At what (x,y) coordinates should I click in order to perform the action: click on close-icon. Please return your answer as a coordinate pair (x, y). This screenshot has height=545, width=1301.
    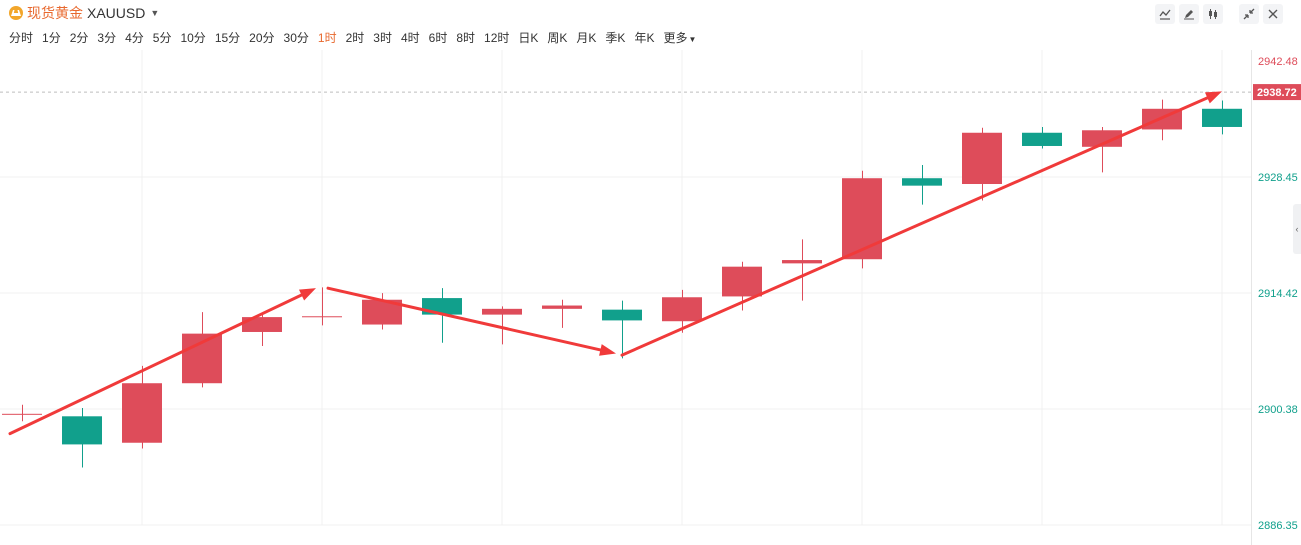
    Looking at the image, I should click on (1273, 14).